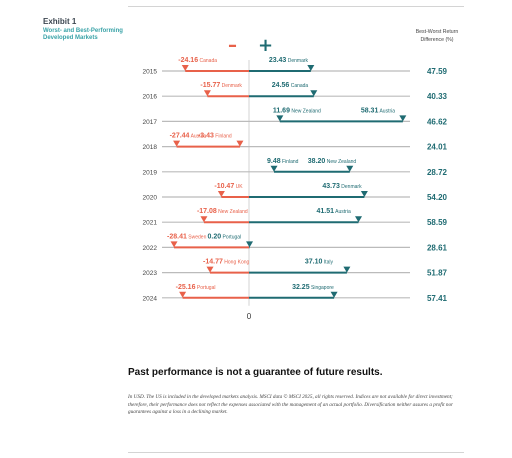  What do you see at coordinates (150, 223) in the screenshot?
I see `year-label: 2021` at bounding box center [150, 223].